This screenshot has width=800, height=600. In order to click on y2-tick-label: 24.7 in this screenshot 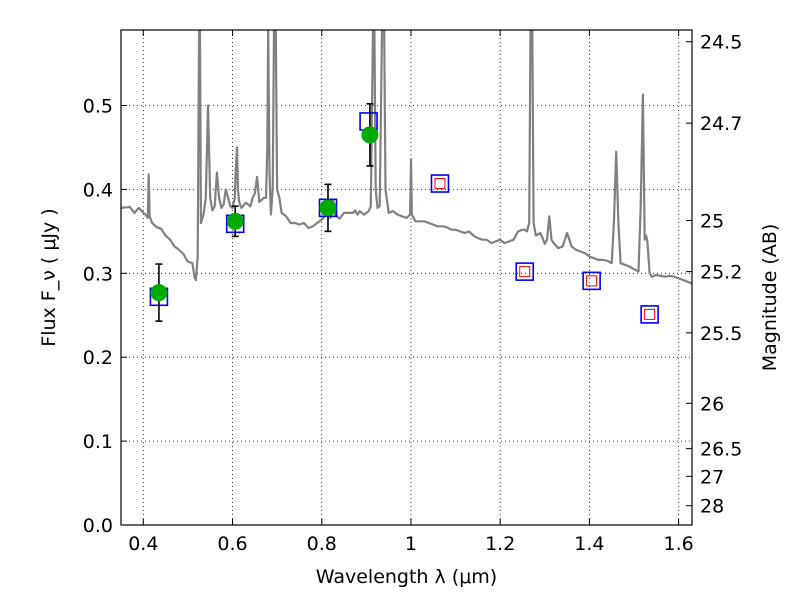, I will do `click(721, 124)`.